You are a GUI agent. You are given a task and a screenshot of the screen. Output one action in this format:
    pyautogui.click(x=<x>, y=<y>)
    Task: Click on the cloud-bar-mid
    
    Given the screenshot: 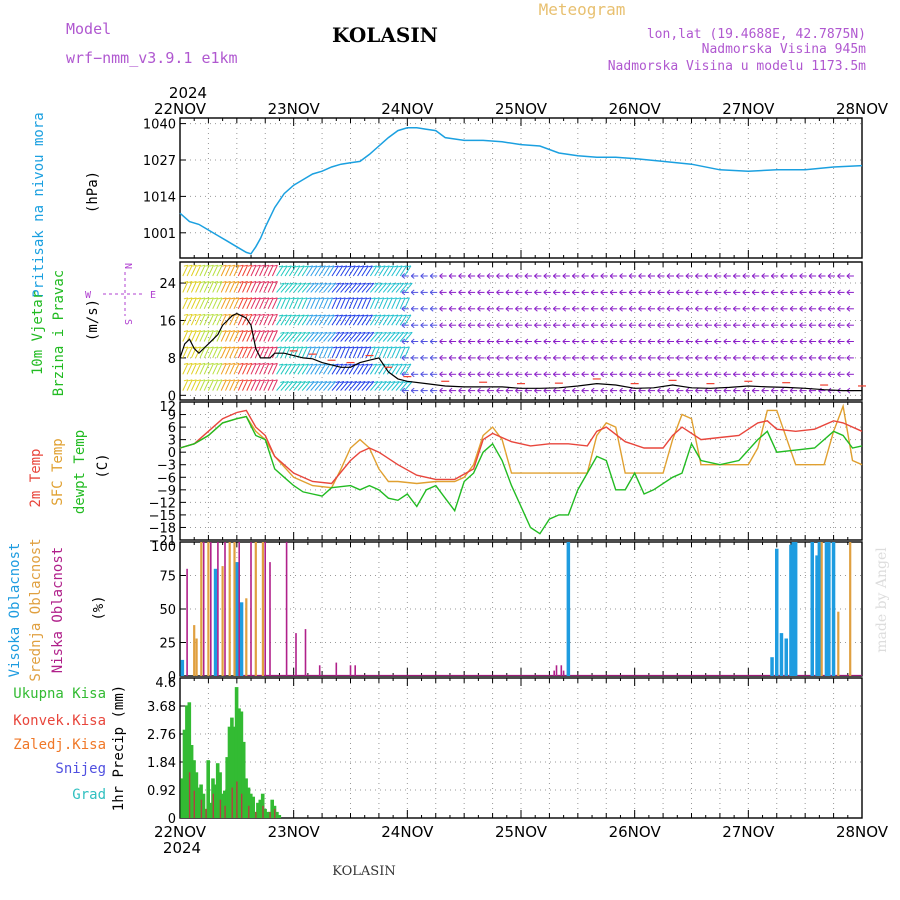 What is the action you would take?
    pyautogui.click(x=208, y=609)
    